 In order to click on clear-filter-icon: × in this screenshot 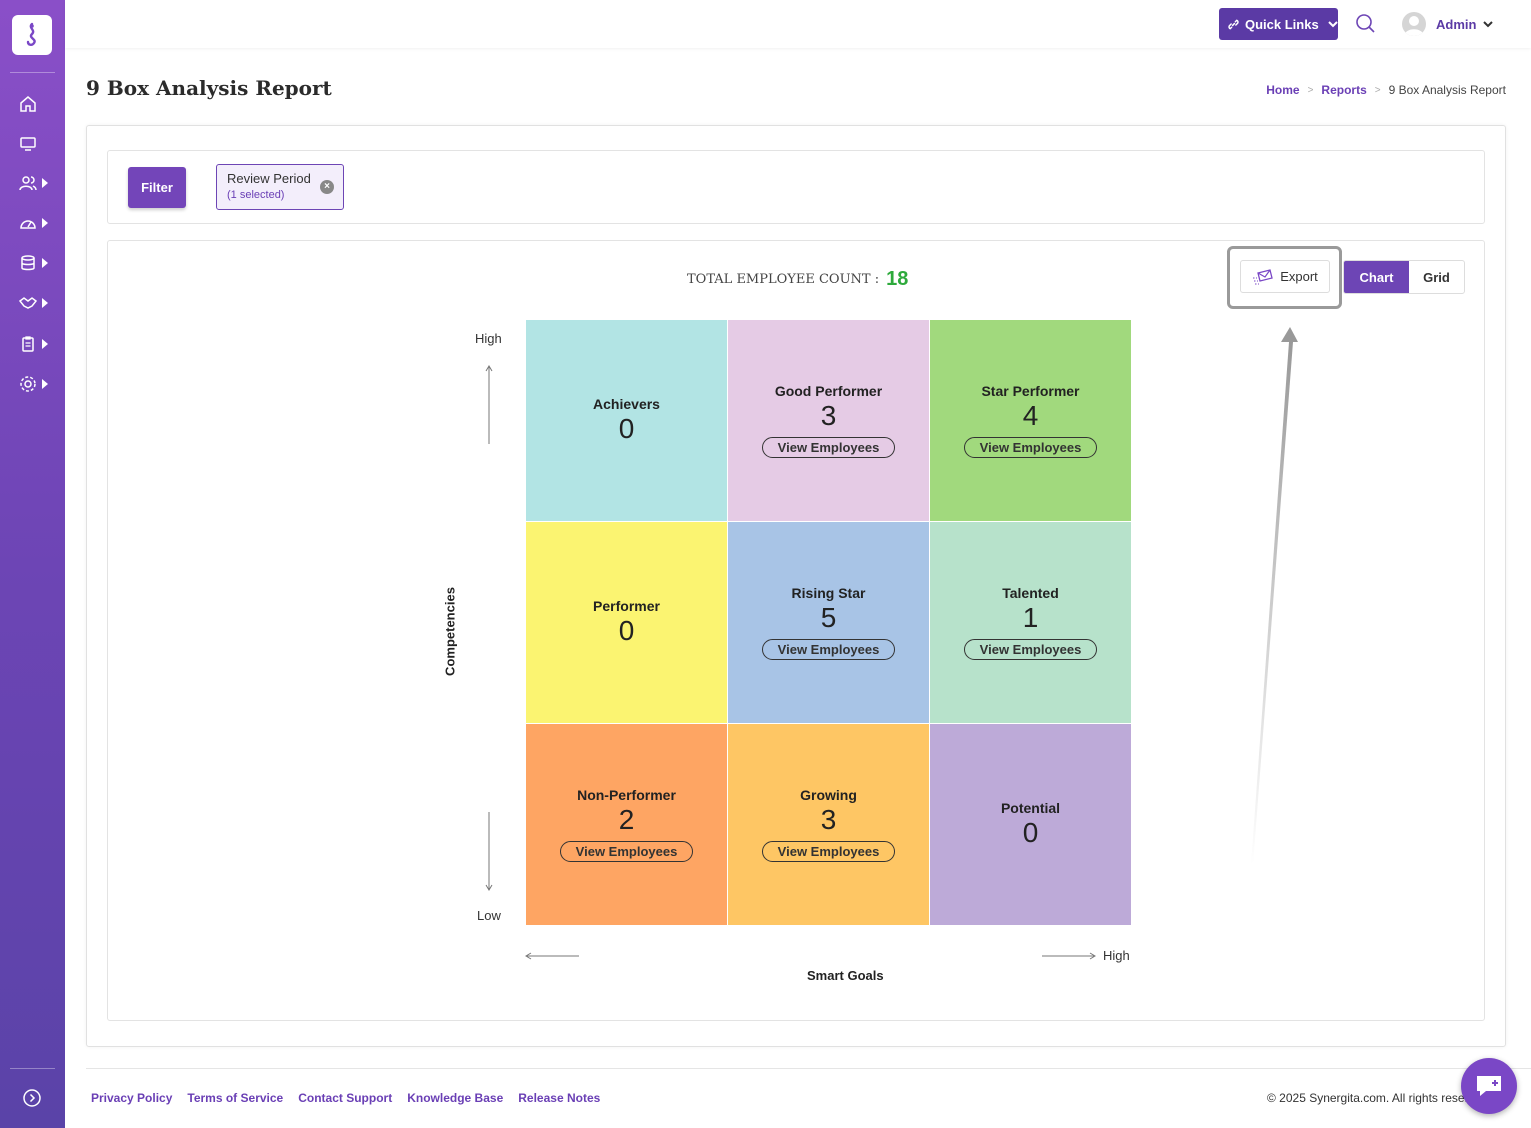, I will do `click(327, 187)`.